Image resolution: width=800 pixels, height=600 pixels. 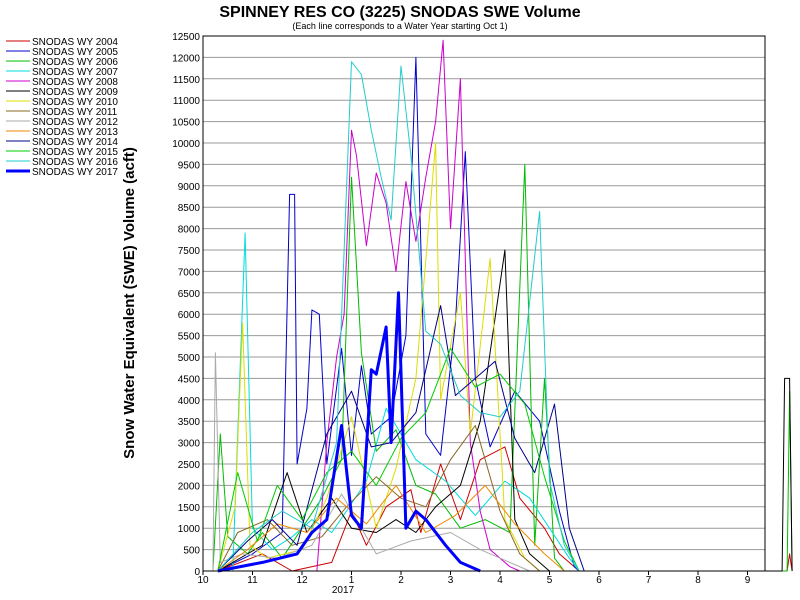 What do you see at coordinates (75, 152) in the screenshot?
I see `legend-entry: SNODAS WY 2015` at bounding box center [75, 152].